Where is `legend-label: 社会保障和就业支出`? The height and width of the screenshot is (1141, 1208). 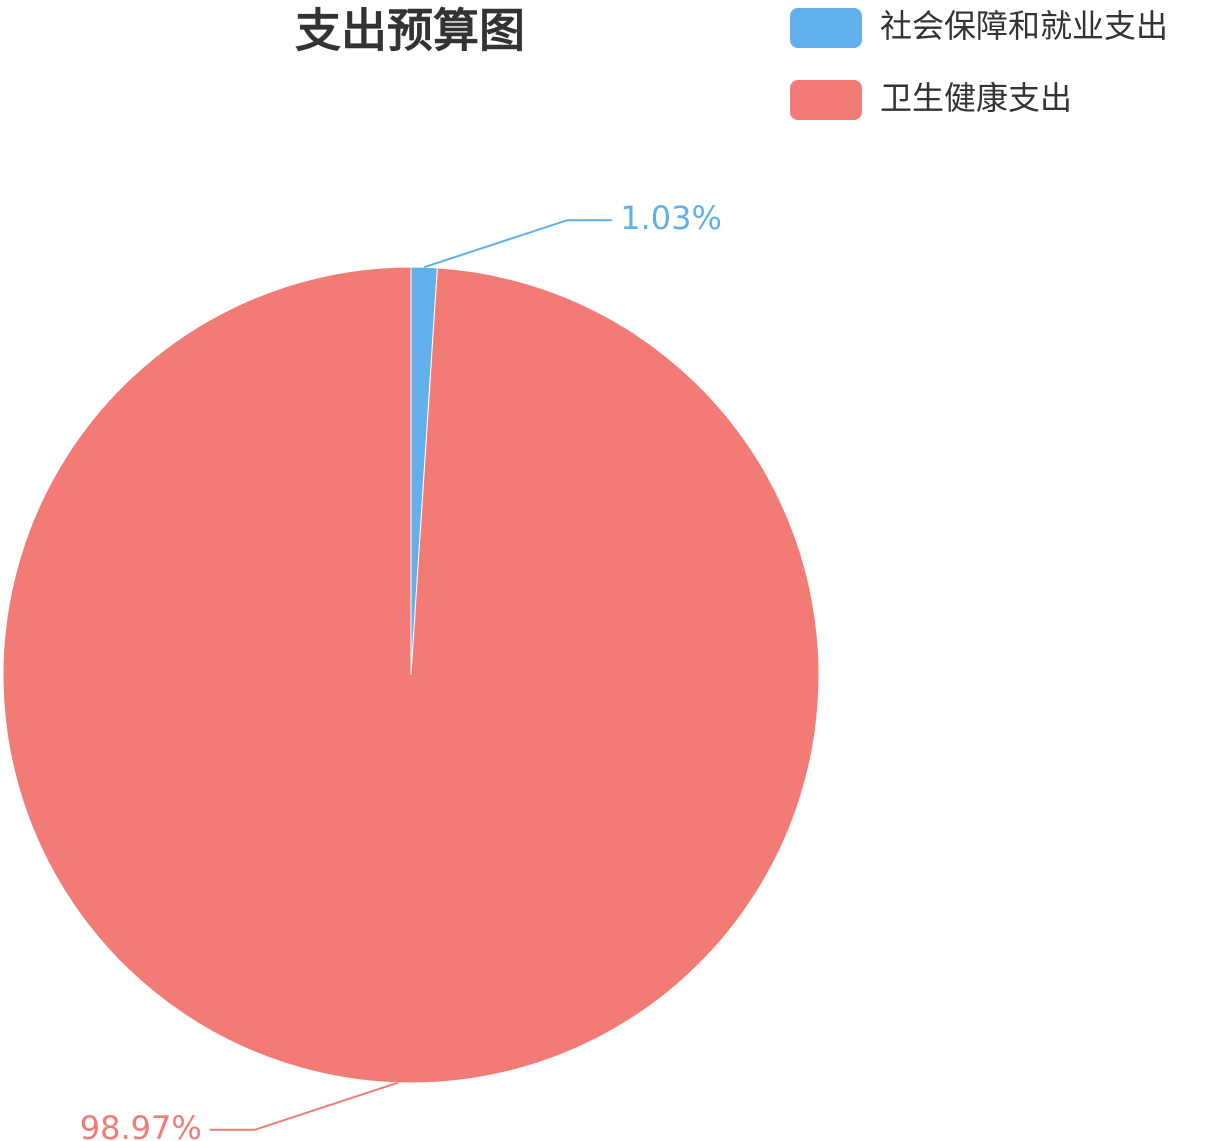 legend-label: 社会保障和就业支出 is located at coordinates (1024, 26).